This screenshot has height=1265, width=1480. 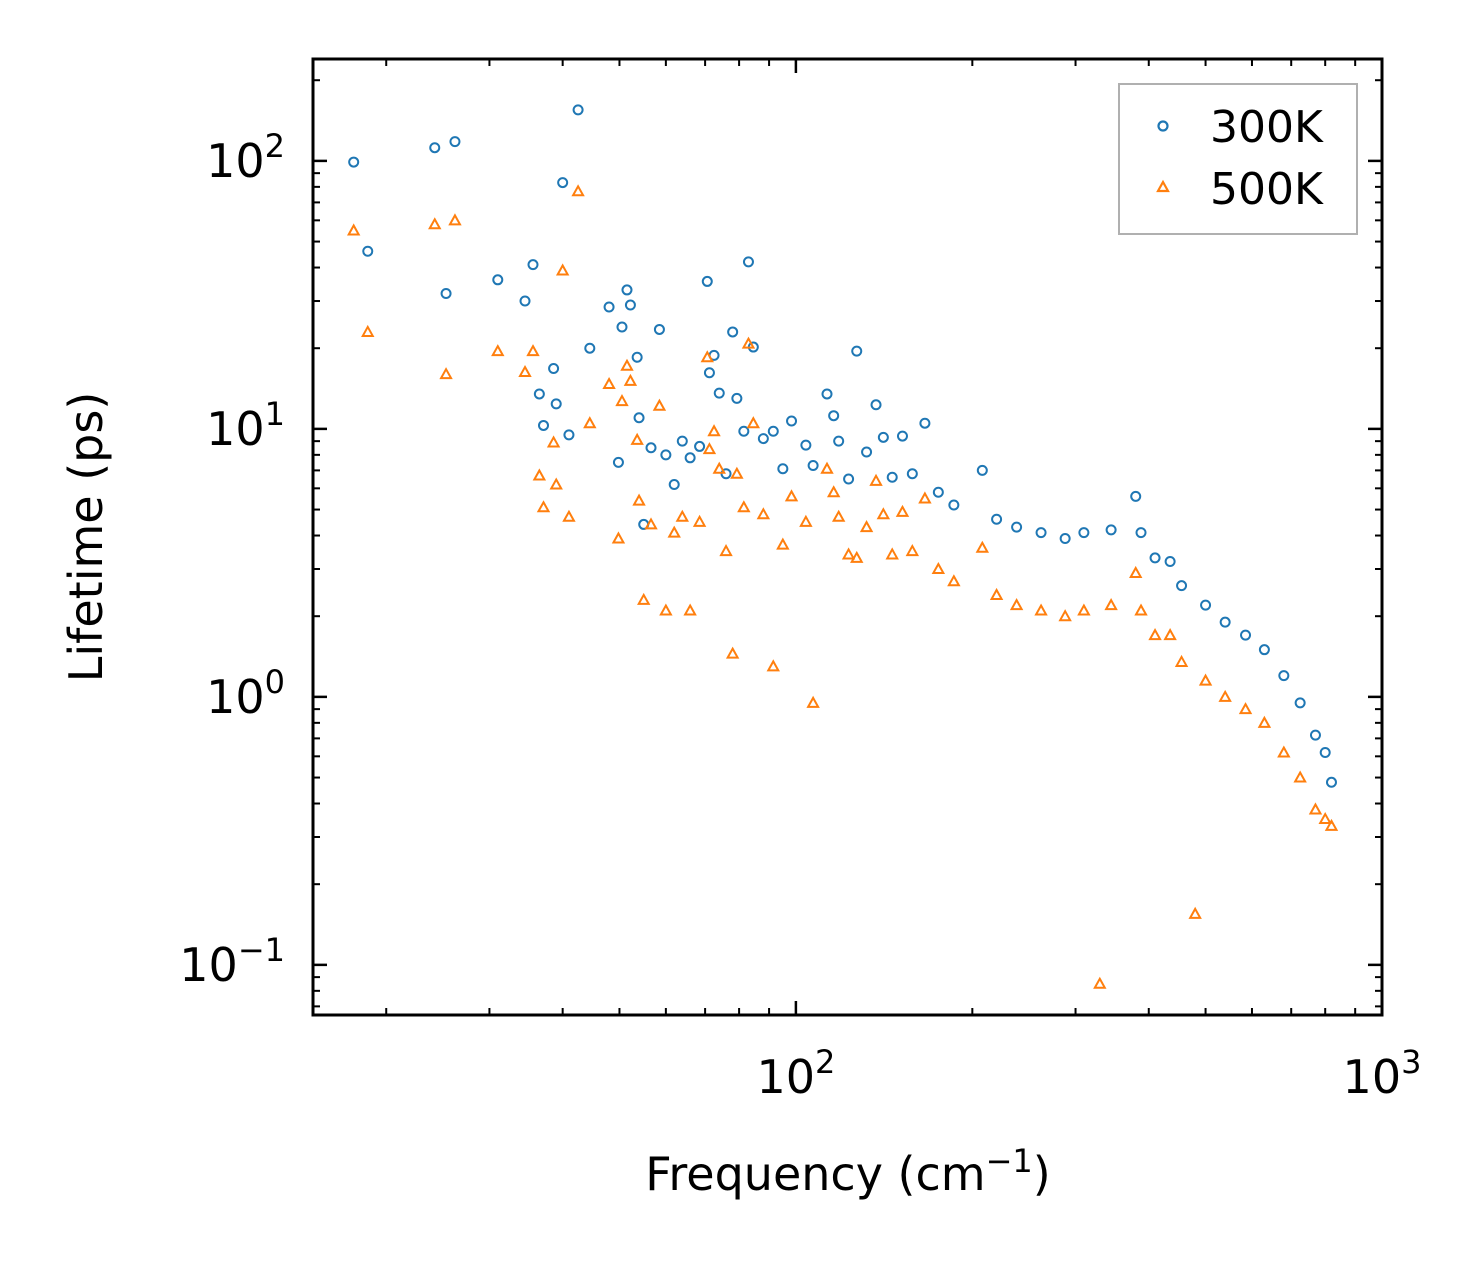 I want to click on x-axis-label: Frequency (cm−1), so click(x=847, y=1171).